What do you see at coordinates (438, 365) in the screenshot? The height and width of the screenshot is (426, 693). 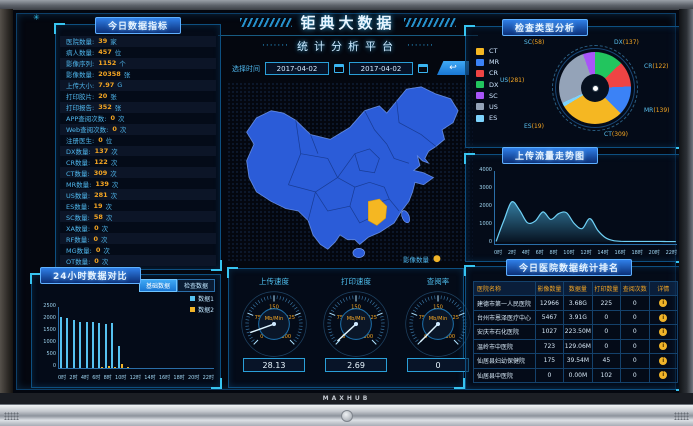 I see `gauge-value: 0` at bounding box center [438, 365].